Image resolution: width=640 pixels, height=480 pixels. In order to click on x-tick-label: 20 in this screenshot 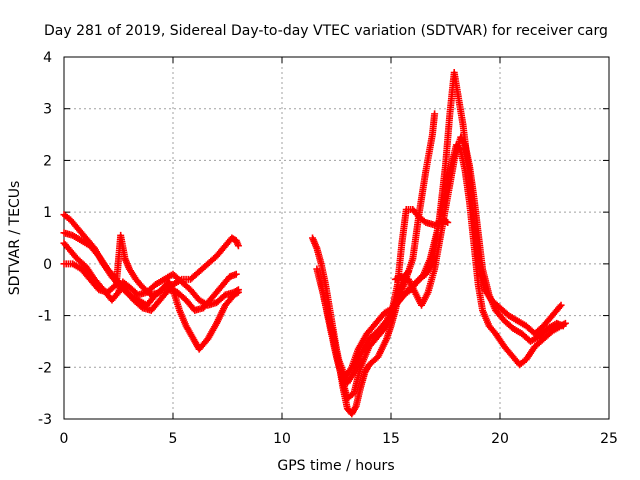, I will do `click(500, 439)`.